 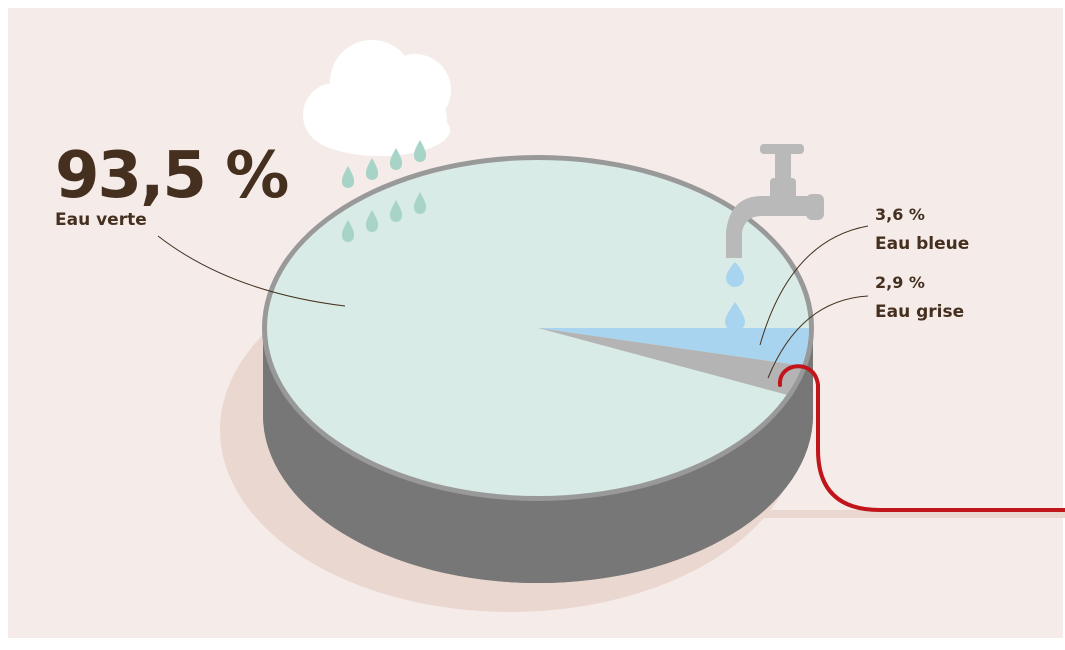 I want to click on leader-line-eau-verte, so click(x=251, y=271).